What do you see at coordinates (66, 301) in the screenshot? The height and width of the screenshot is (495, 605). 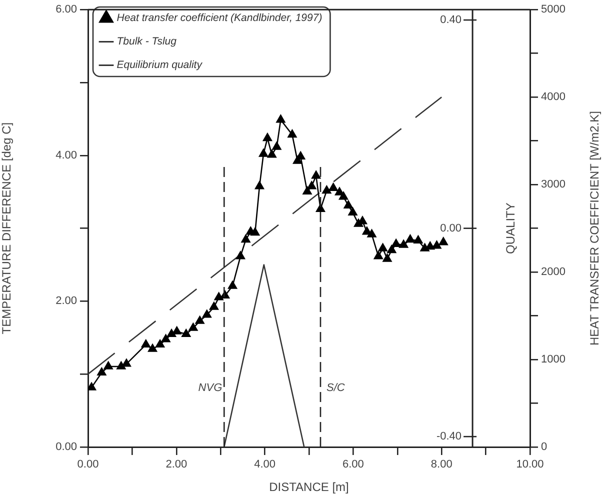 I see `y-tick-label: 2.00` at bounding box center [66, 301].